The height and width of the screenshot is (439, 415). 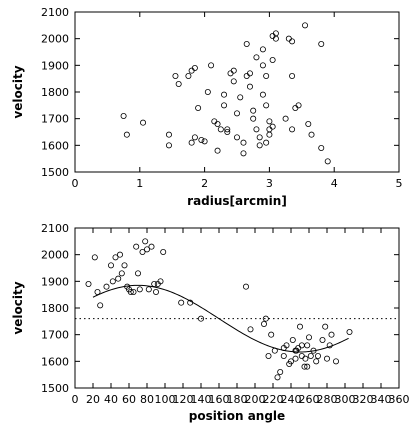 What do you see at coordinates (273, 399) in the screenshot?
I see `x-tick-label: 220` at bounding box center [273, 399].